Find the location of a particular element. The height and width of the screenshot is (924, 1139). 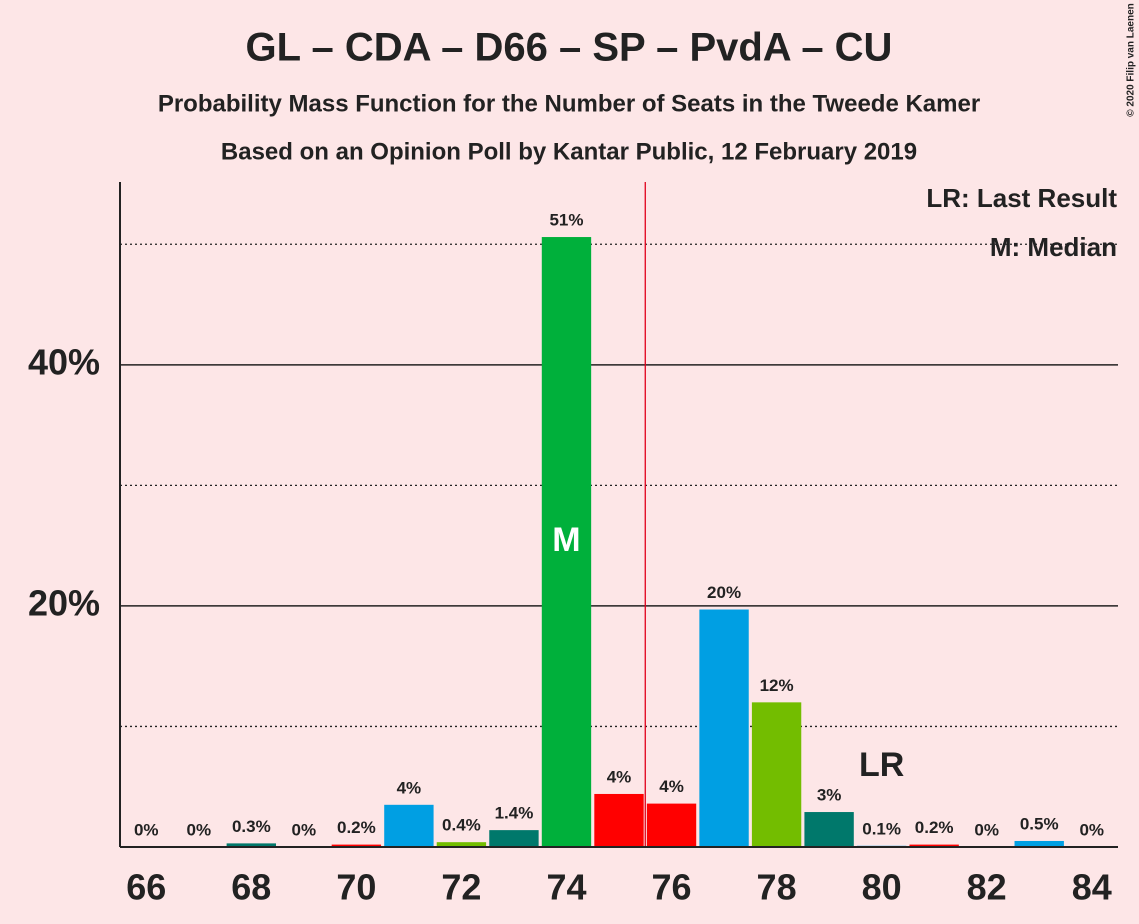

data-label: 1.4% is located at coordinates (514, 813).